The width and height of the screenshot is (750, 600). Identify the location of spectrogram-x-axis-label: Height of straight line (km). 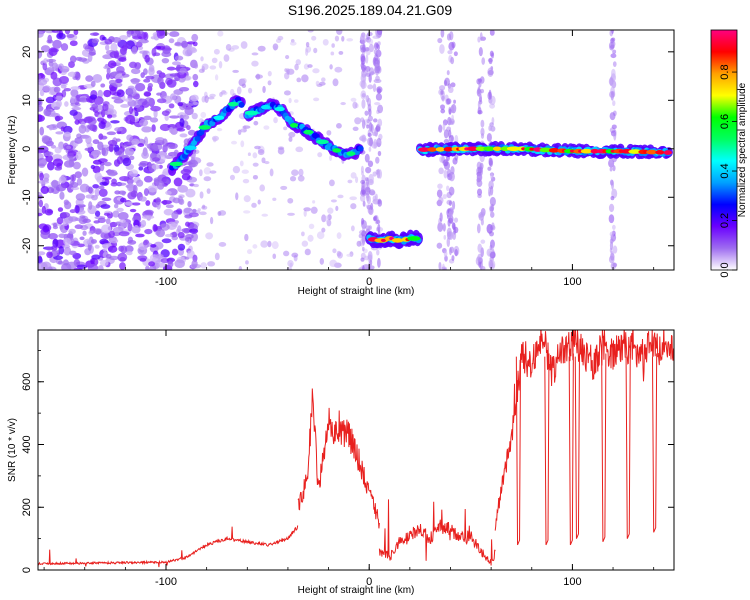
(356, 291).